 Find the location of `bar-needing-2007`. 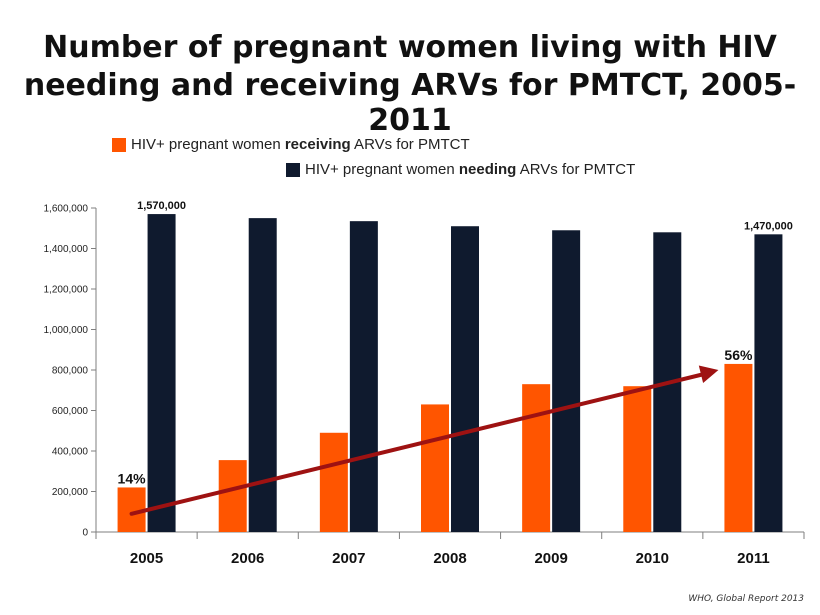

bar-needing-2007 is located at coordinates (363, 376).